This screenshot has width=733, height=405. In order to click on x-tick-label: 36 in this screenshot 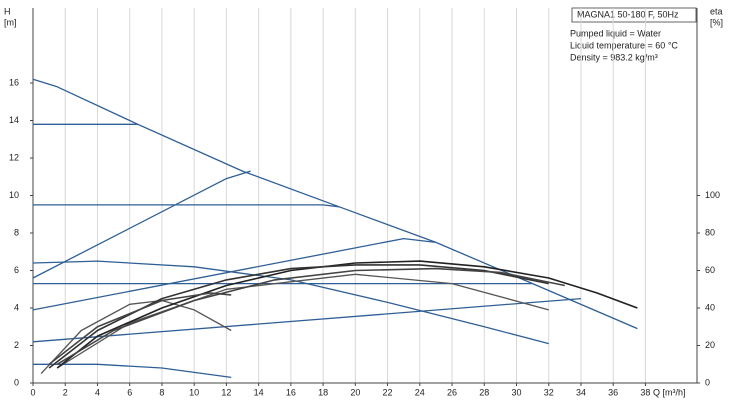, I will do `click(613, 392)`.